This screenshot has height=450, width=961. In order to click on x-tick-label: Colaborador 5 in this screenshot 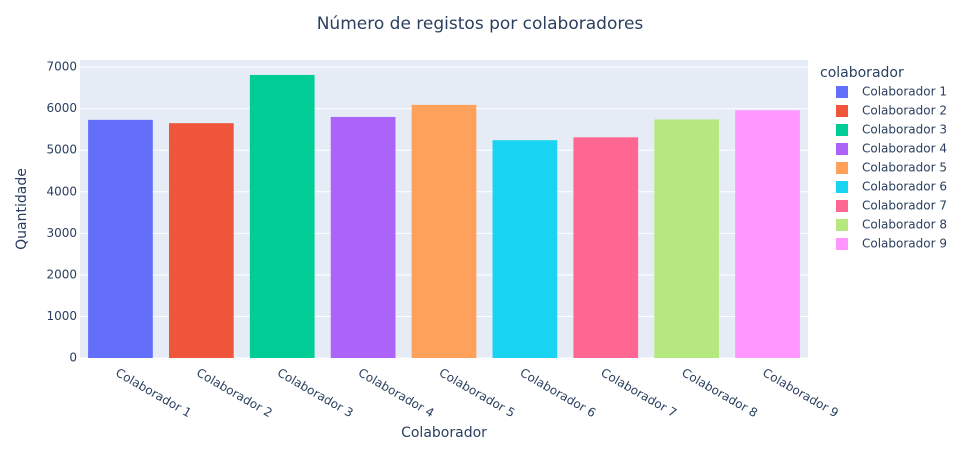, I will do `click(477, 393)`.